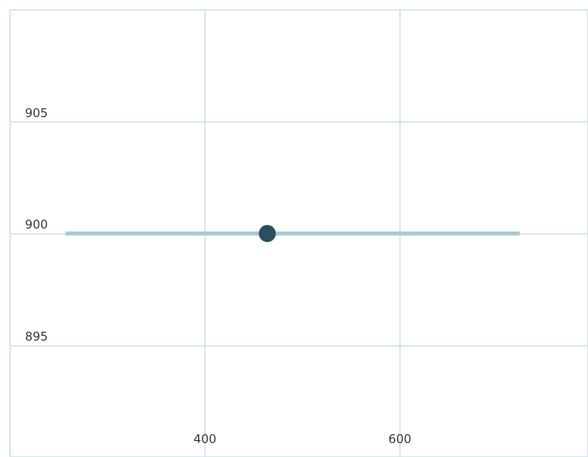 The height and width of the screenshot is (457, 588). I want to click on y-tick-label: 900, so click(36, 225).